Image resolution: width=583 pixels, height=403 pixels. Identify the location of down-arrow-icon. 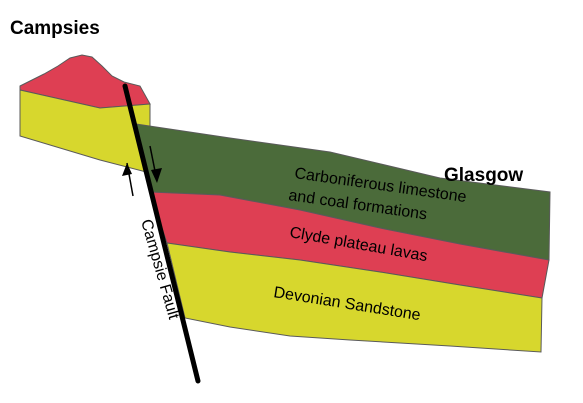
(155, 164).